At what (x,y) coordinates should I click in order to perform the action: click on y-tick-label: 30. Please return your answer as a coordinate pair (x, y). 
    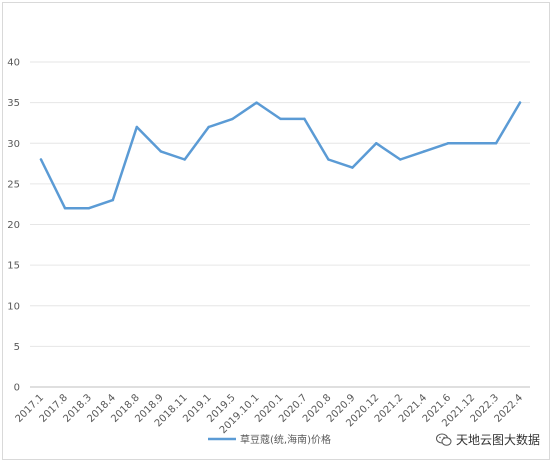
    Looking at the image, I should click on (13, 144).